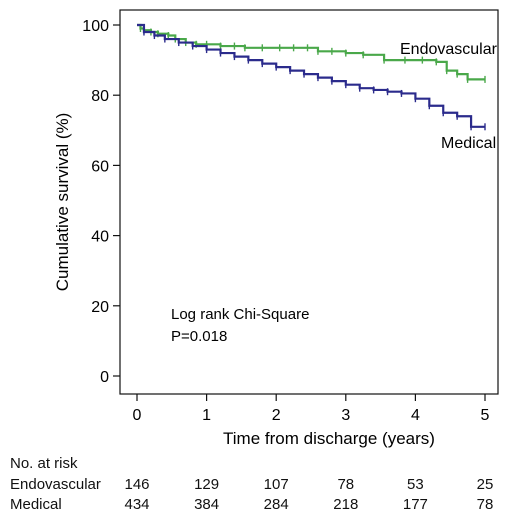  Describe the element at coordinates (415, 484) in the screenshot. I see `risk-count: 53` at that location.